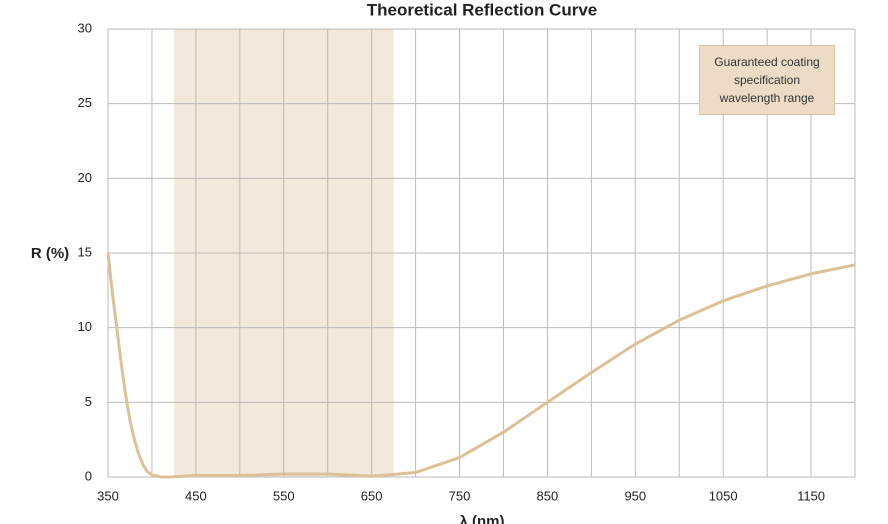  What do you see at coordinates (85, 102) in the screenshot?
I see `y-tick-label: 25` at bounding box center [85, 102].